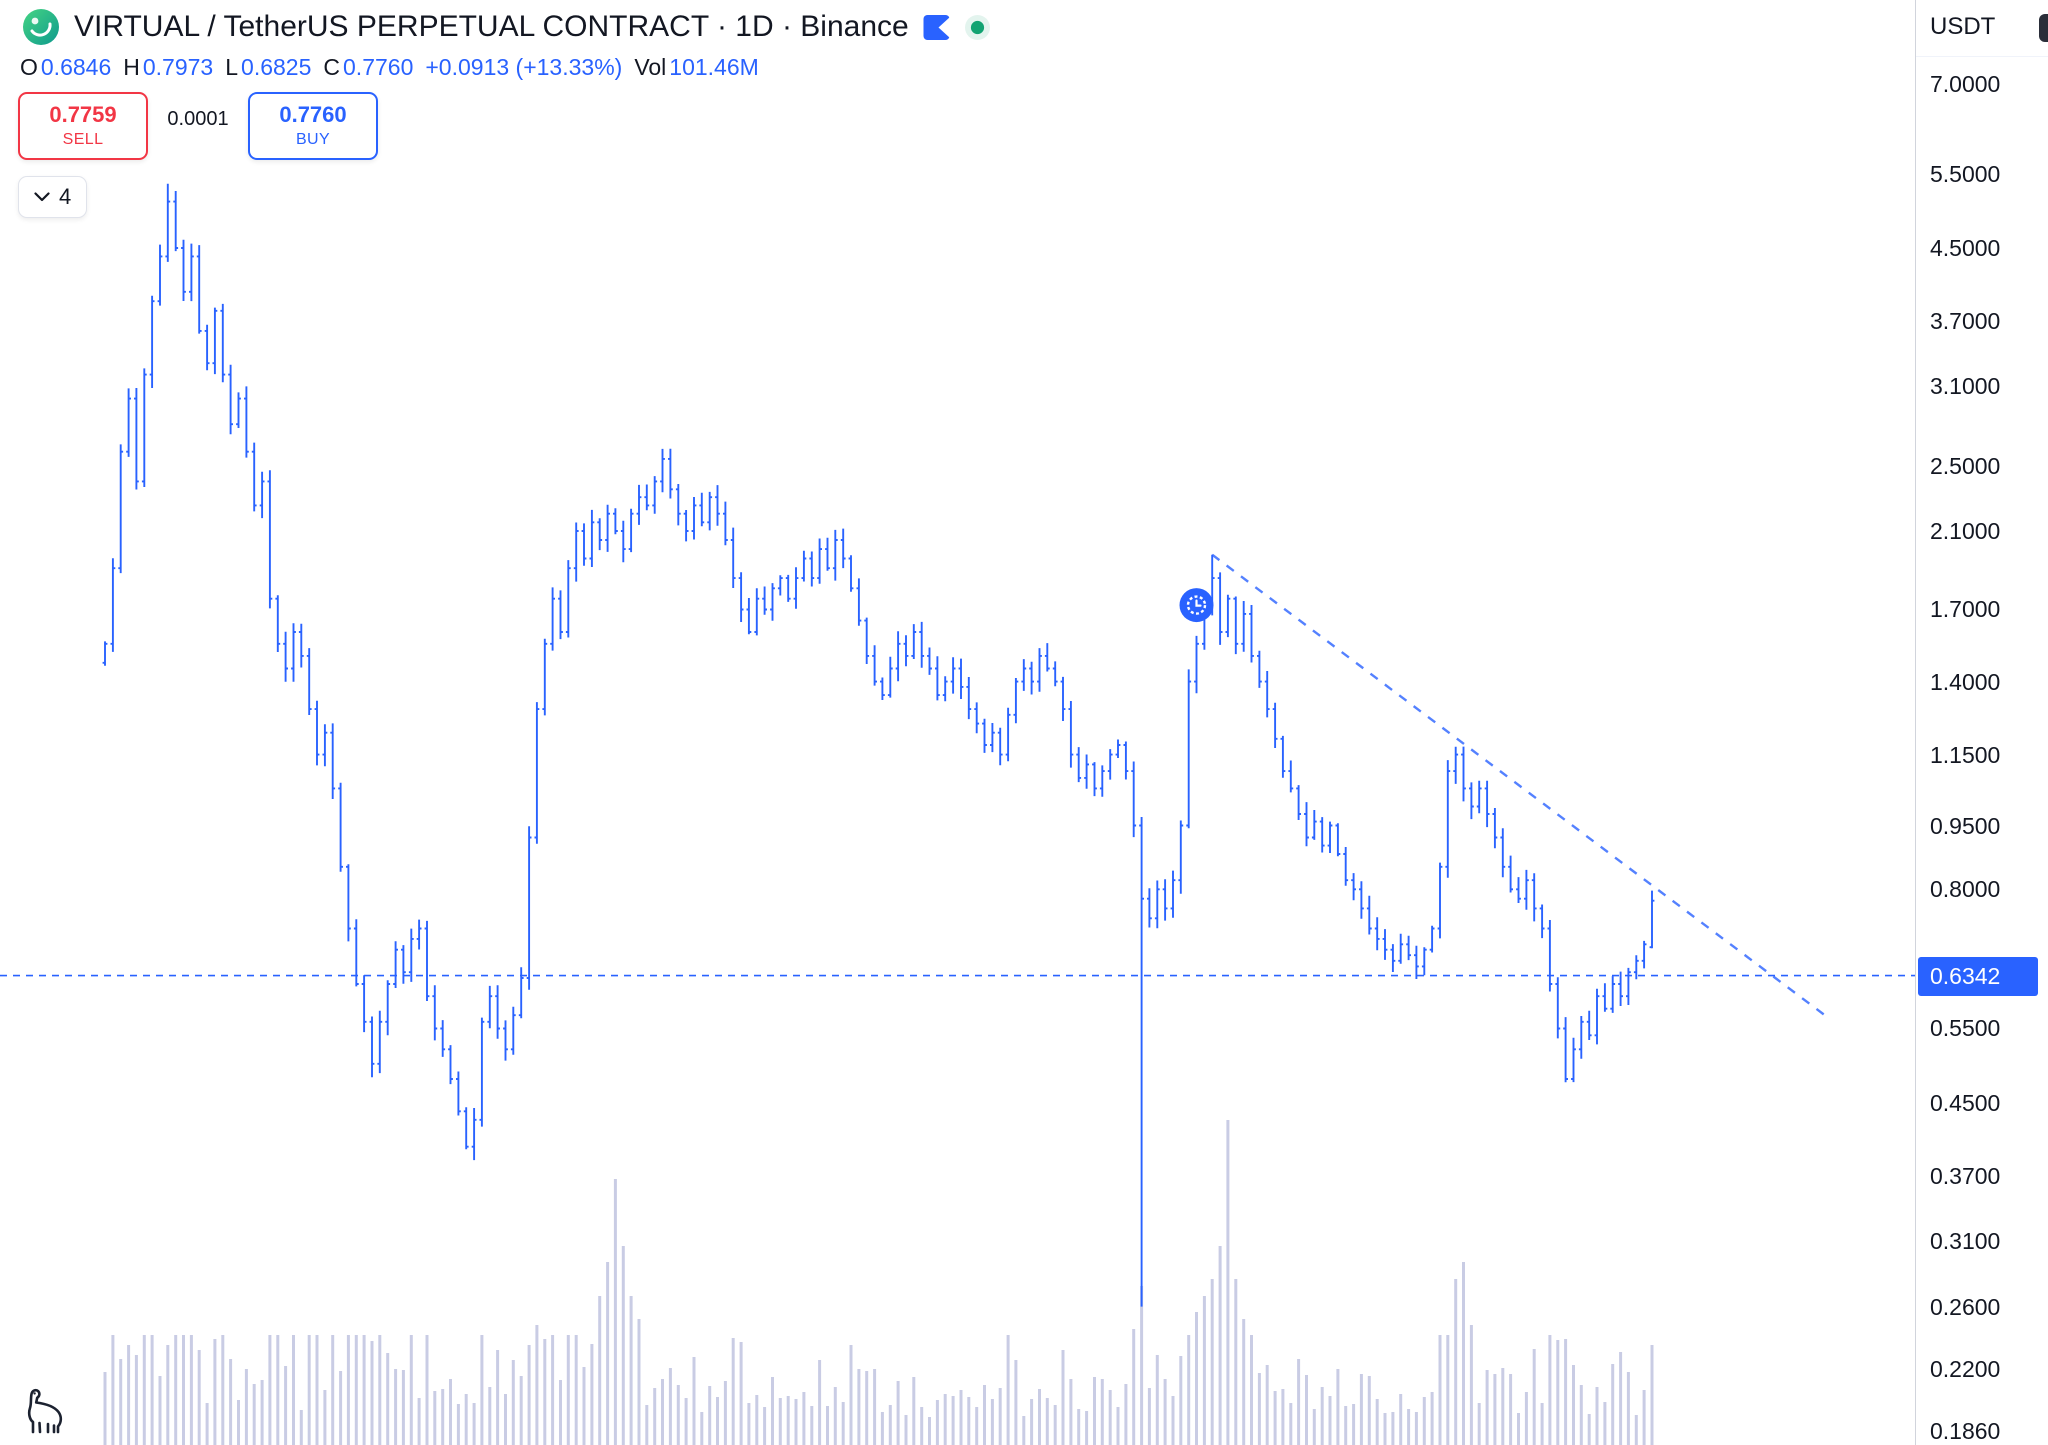  Describe the element at coordinates (1965, 754) in the screenshot. I see `price-axis-label: 1.1500` at that location.